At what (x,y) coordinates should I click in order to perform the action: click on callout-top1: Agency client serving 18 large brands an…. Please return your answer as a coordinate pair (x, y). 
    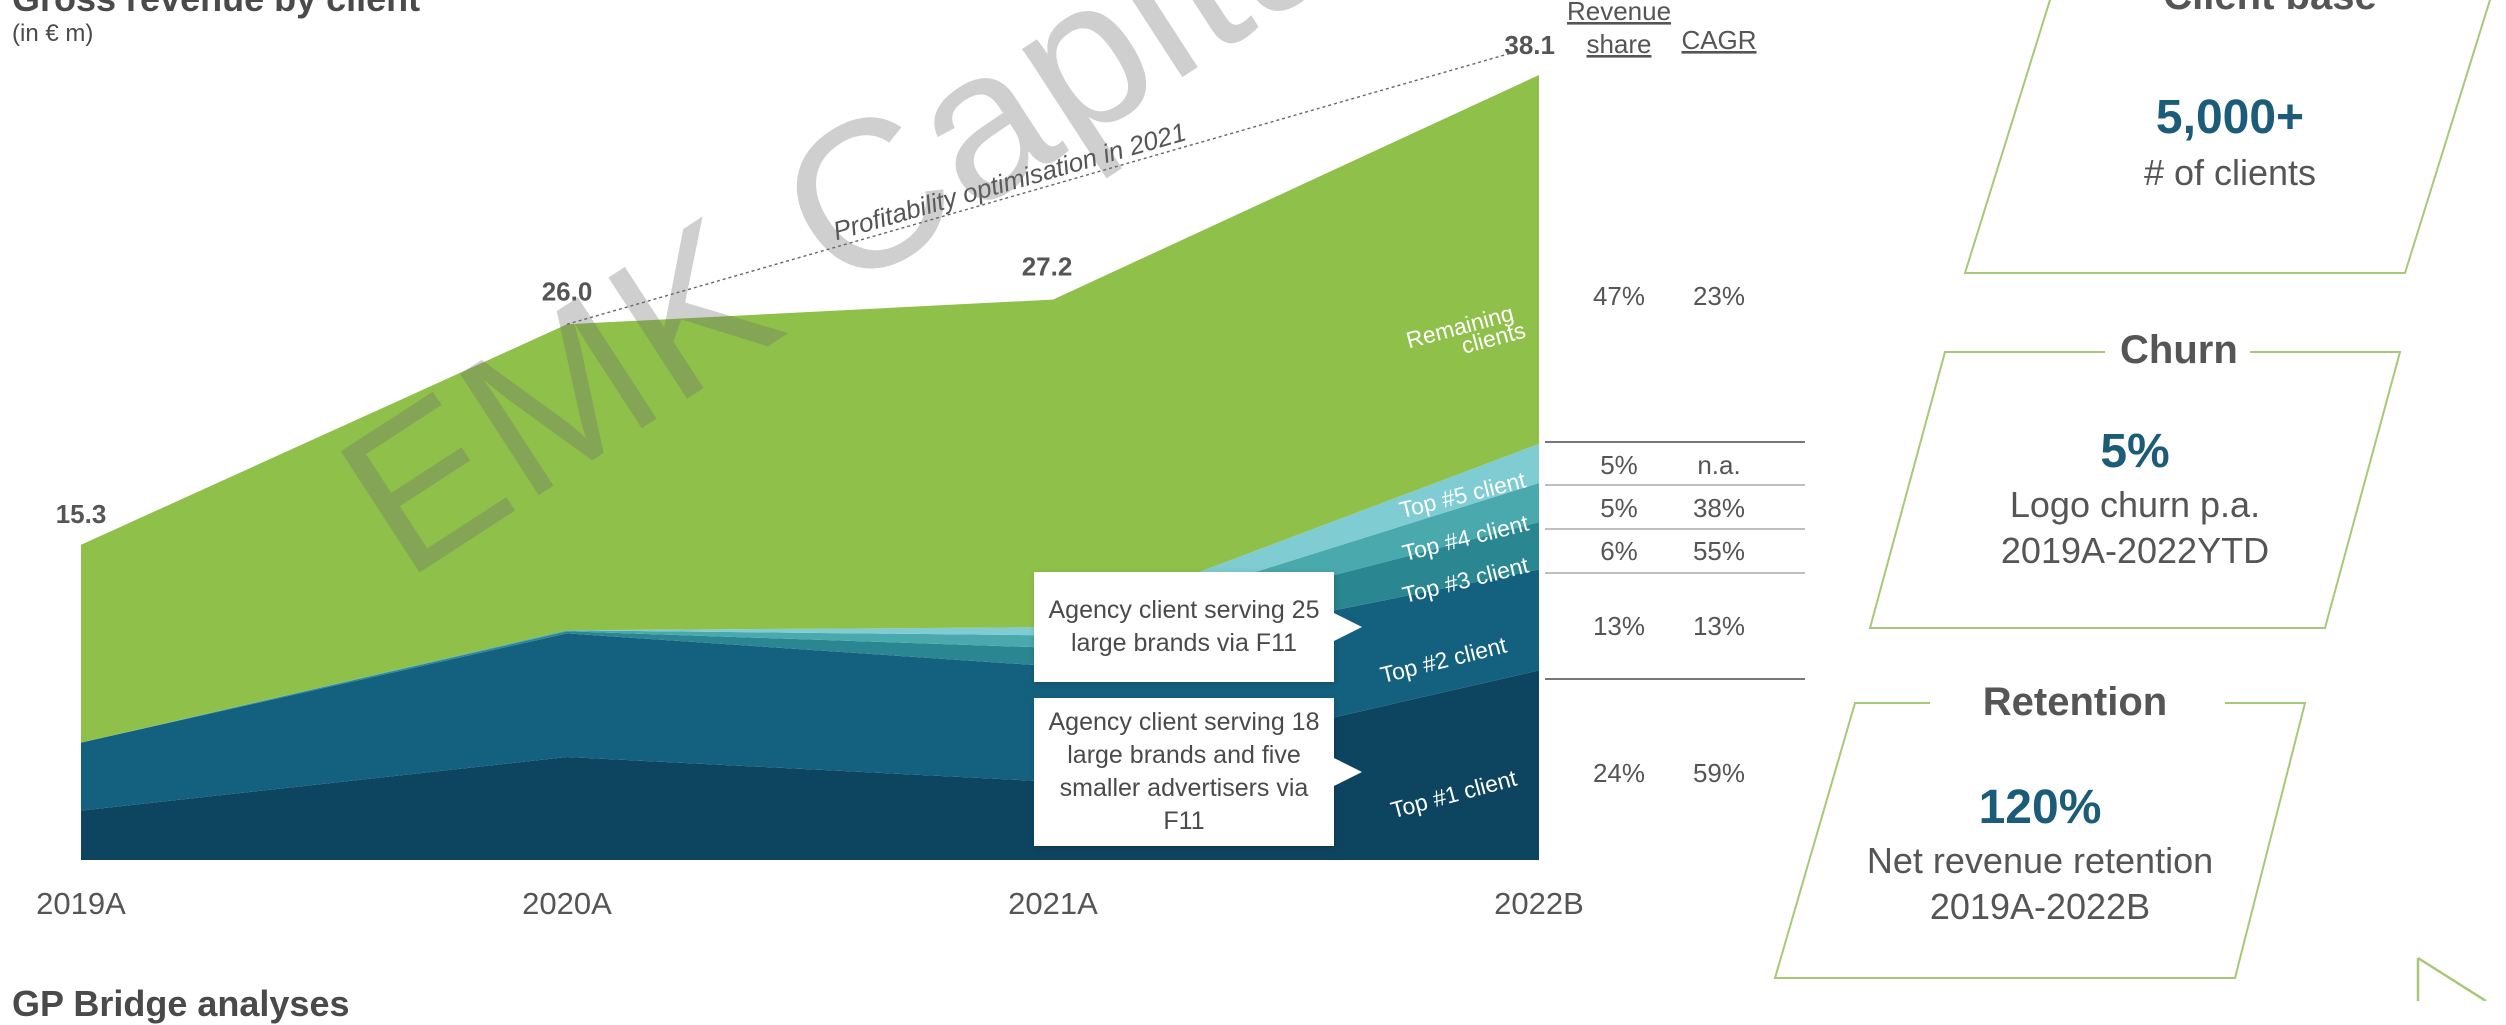
    Looking at the image, I should click on (1198, 772).